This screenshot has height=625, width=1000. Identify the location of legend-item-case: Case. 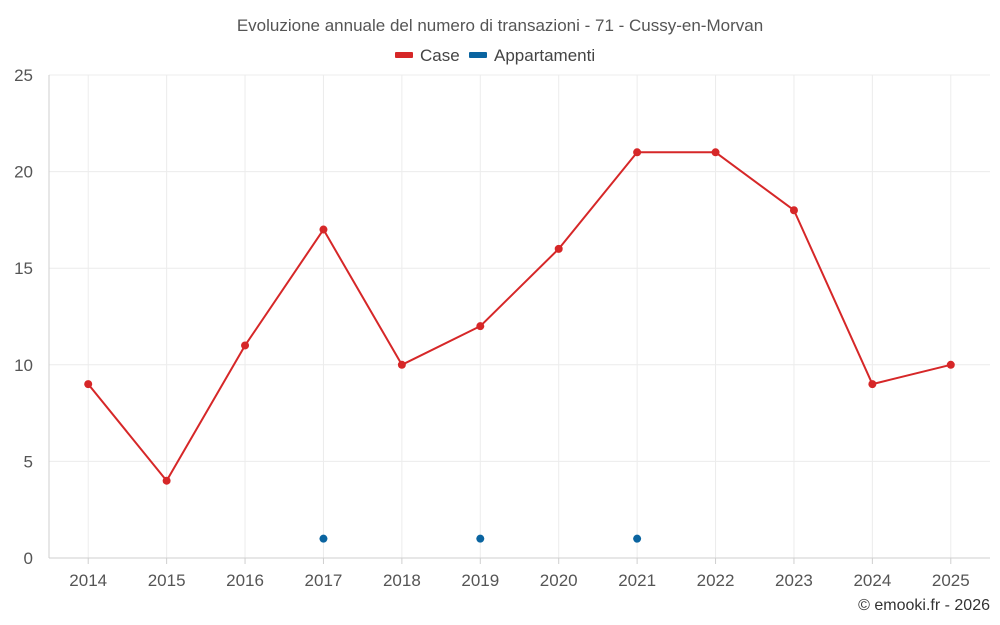
(427, 55).